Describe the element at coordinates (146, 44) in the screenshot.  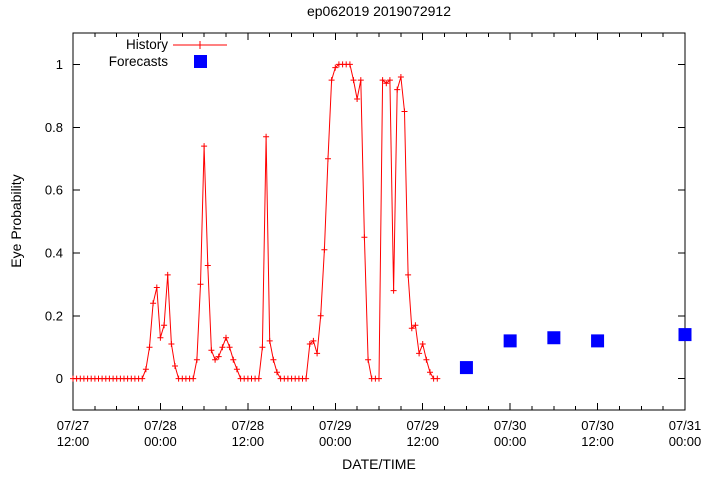
I see `legend-history-label: History` at that location.